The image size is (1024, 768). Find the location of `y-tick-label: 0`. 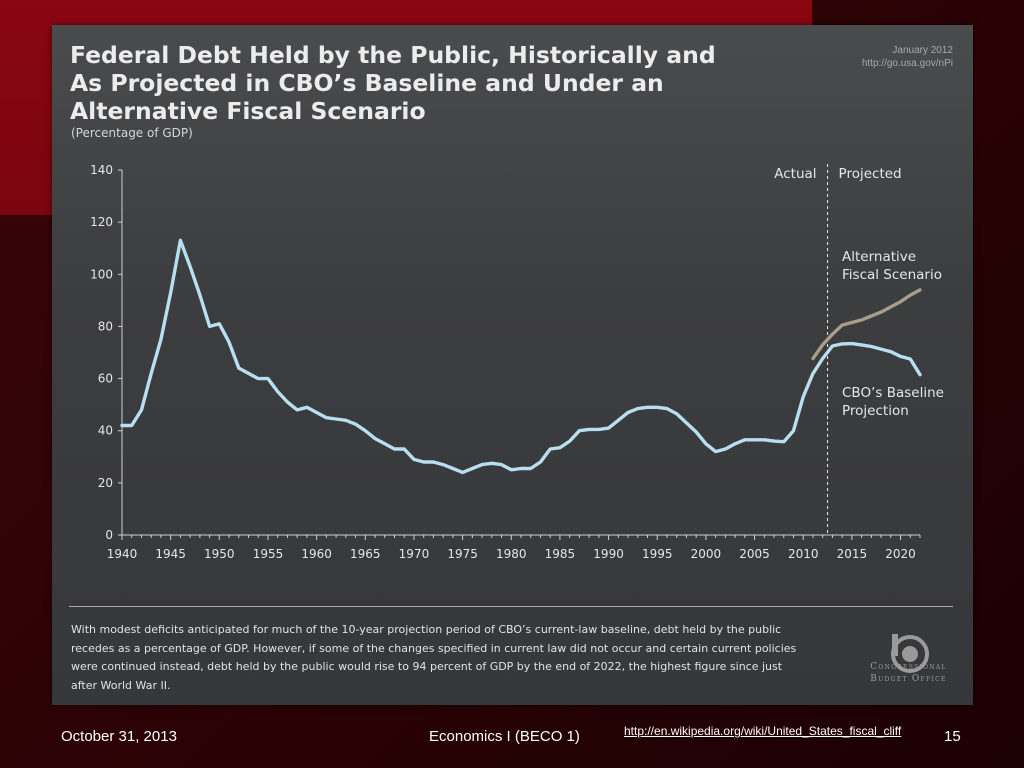

y-tick-label: 0 is located at coordinates (109, 535).